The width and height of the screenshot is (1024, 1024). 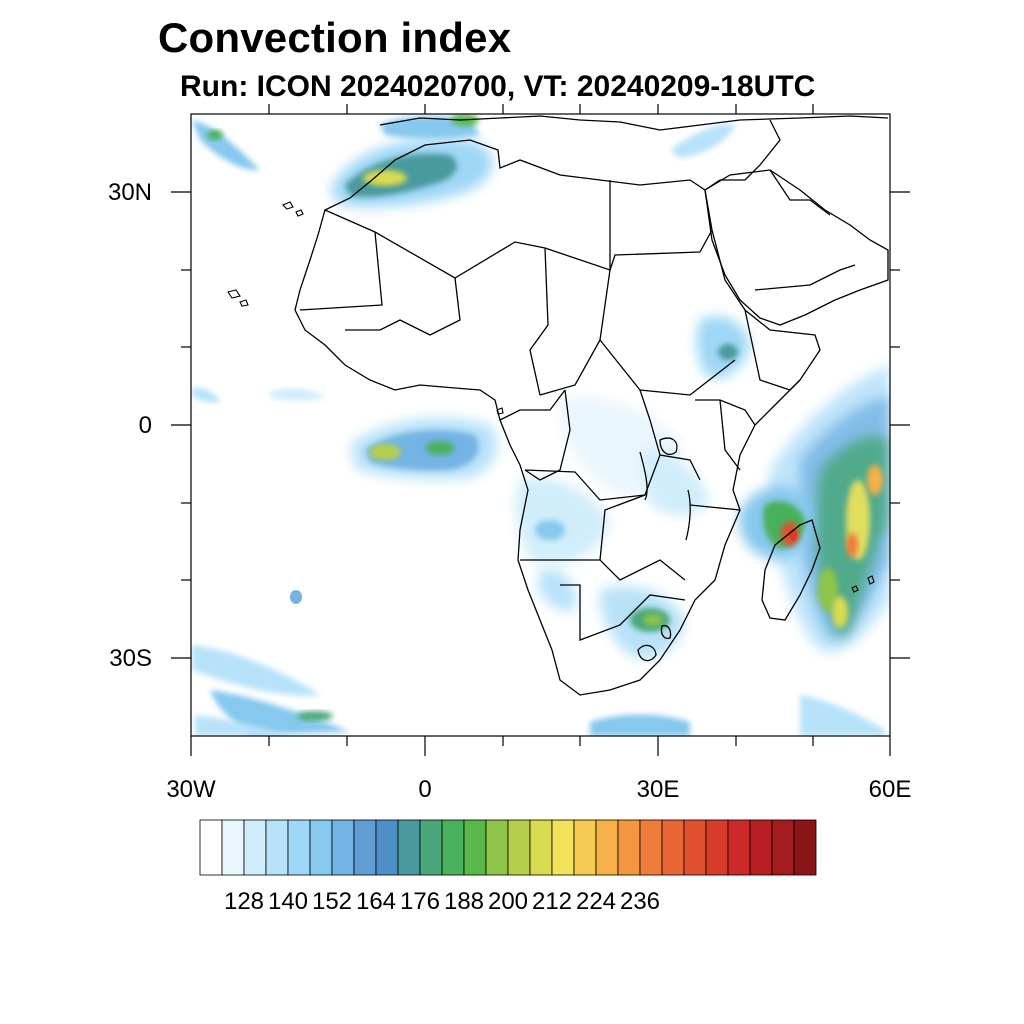 I want to click on field-sw-indian-ocean, so click(x=830, y=508).